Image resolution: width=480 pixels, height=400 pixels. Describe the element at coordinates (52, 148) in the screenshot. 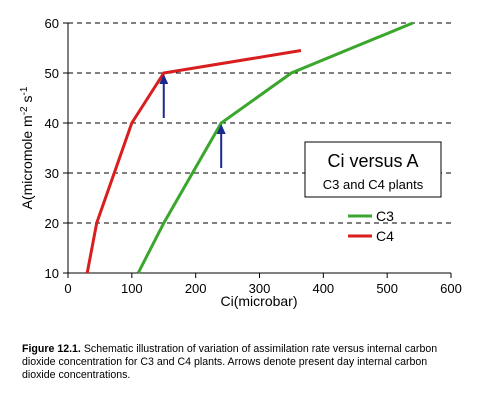

I see `y-tick-labels: 10 20 30 40 50 60` at that location.